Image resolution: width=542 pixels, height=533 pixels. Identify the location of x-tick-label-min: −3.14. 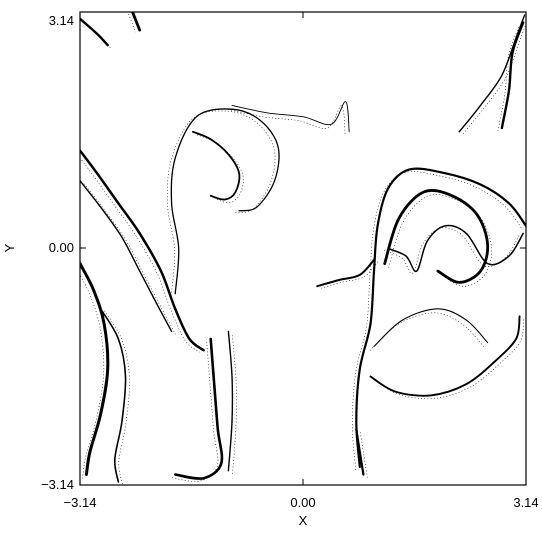
(80, 502).